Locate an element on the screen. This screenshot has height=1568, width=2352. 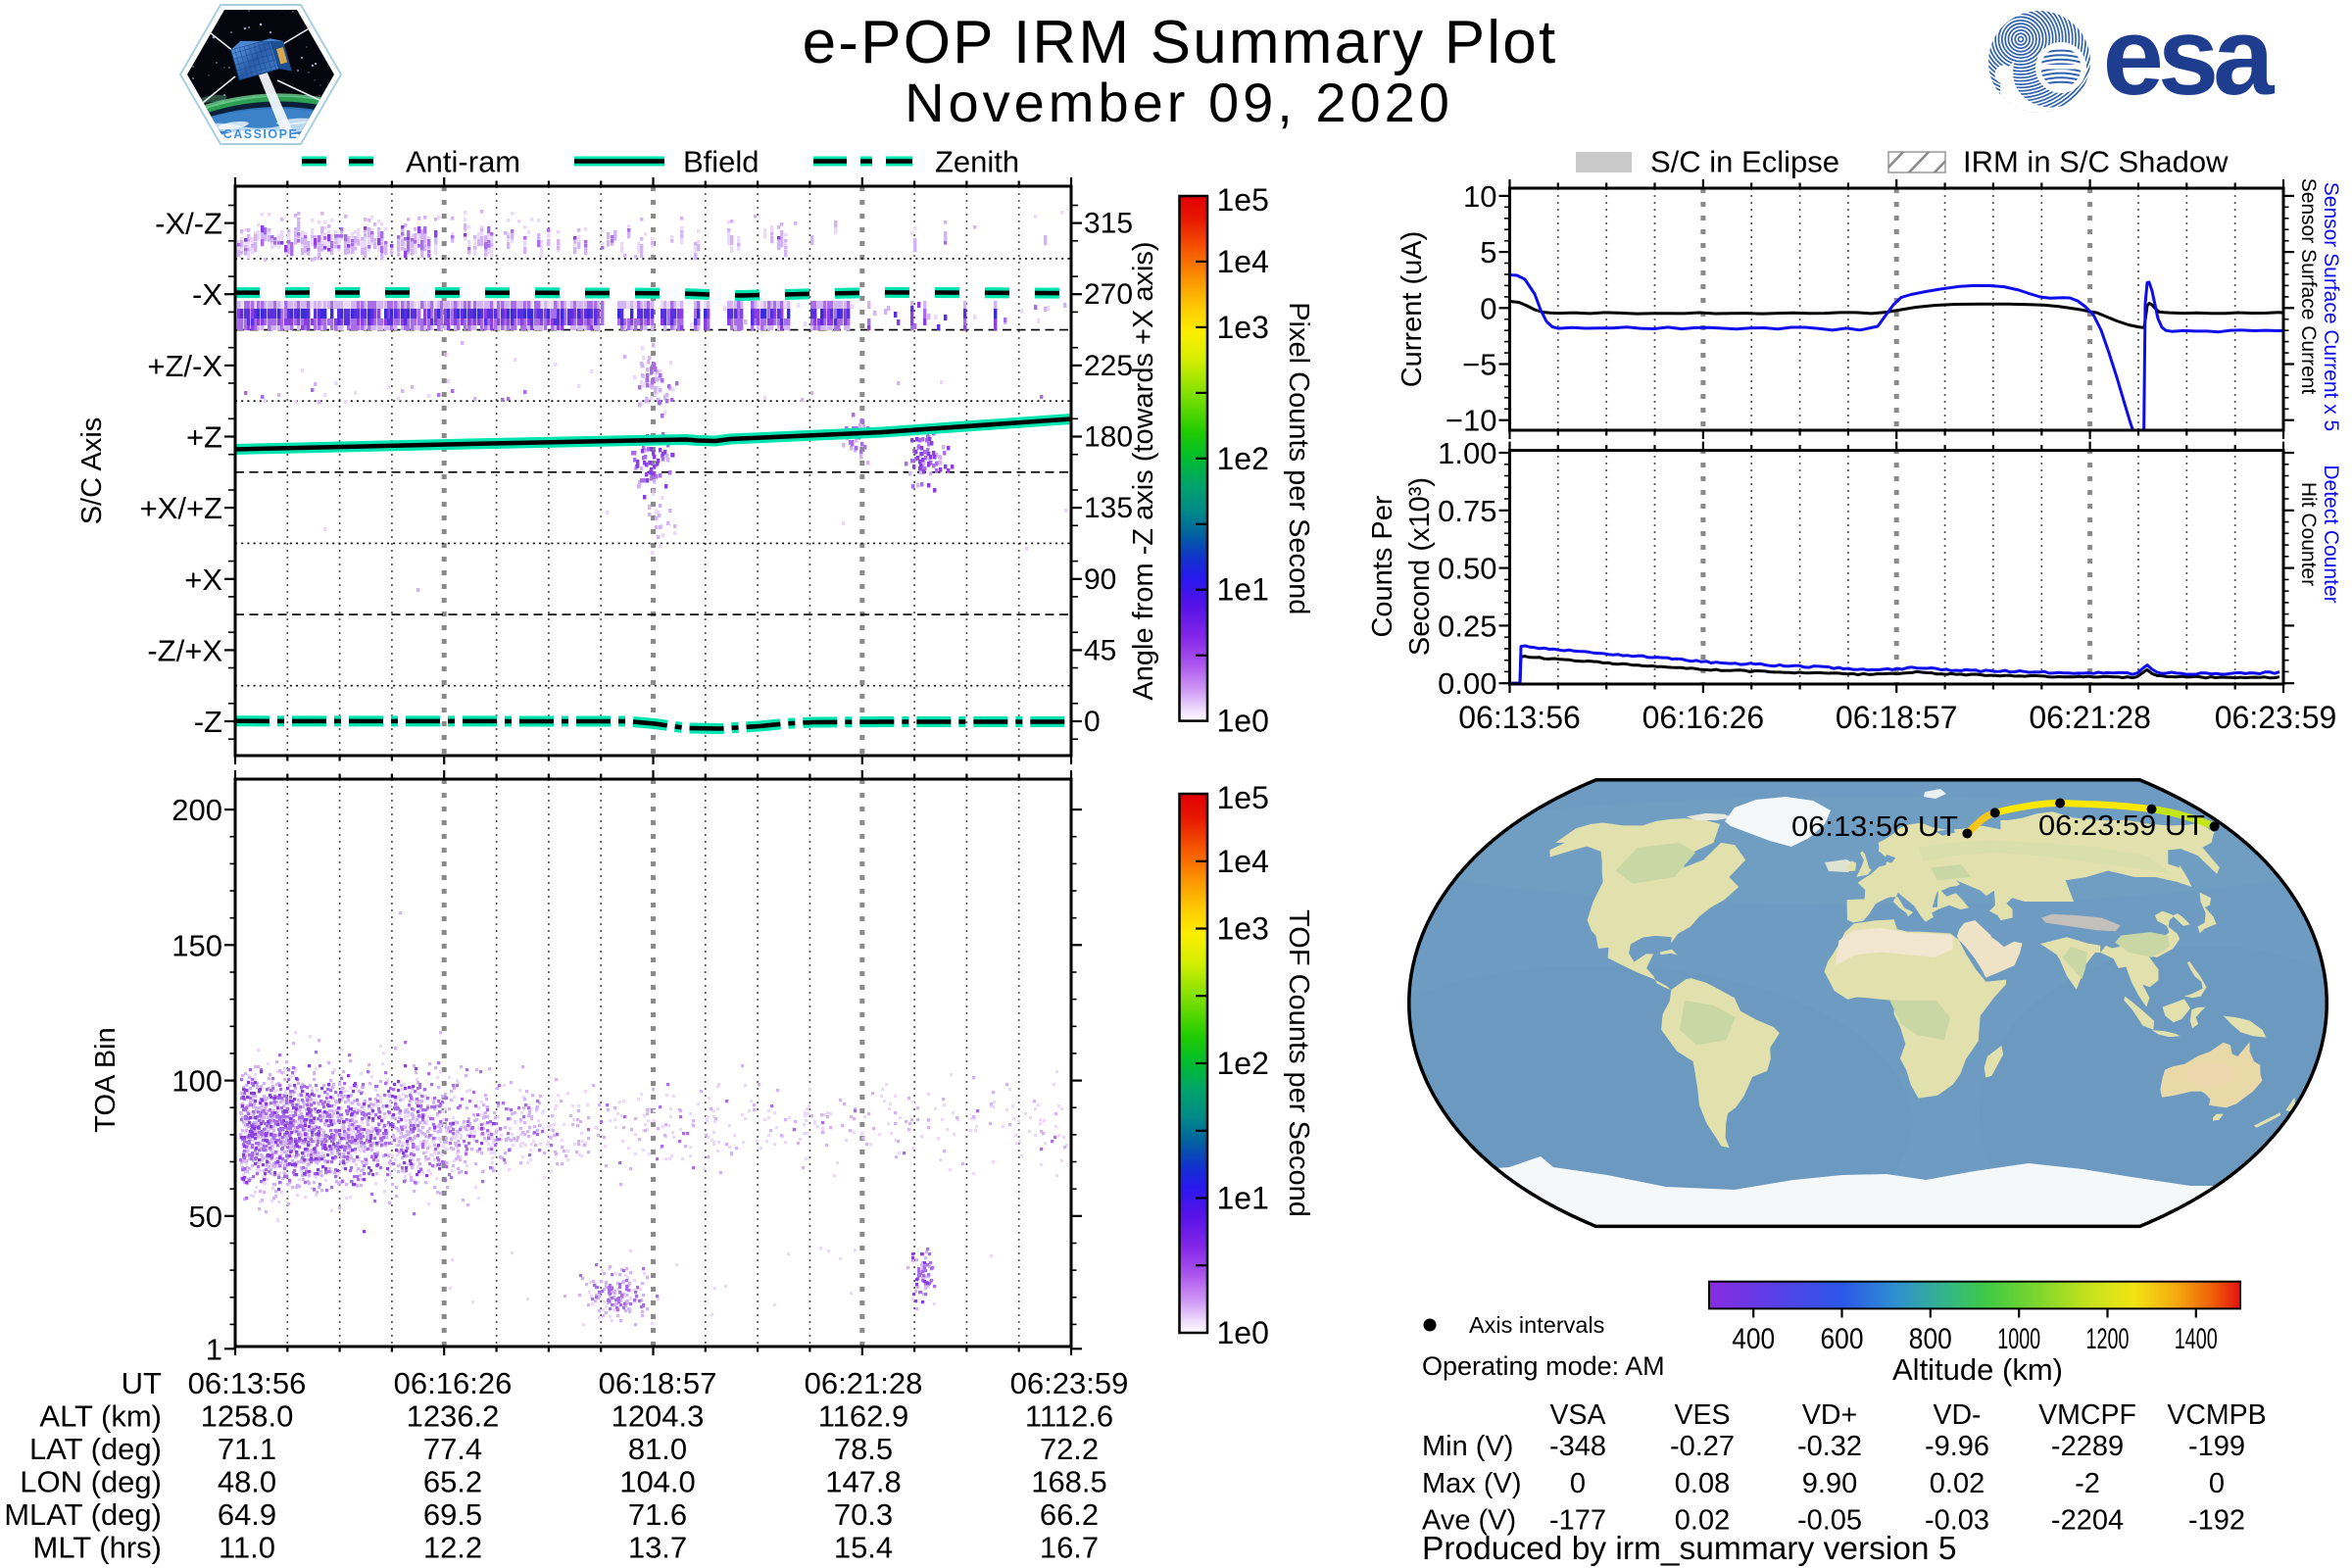
svg-text: 1204.3 is located at coordinates (658, 1415).